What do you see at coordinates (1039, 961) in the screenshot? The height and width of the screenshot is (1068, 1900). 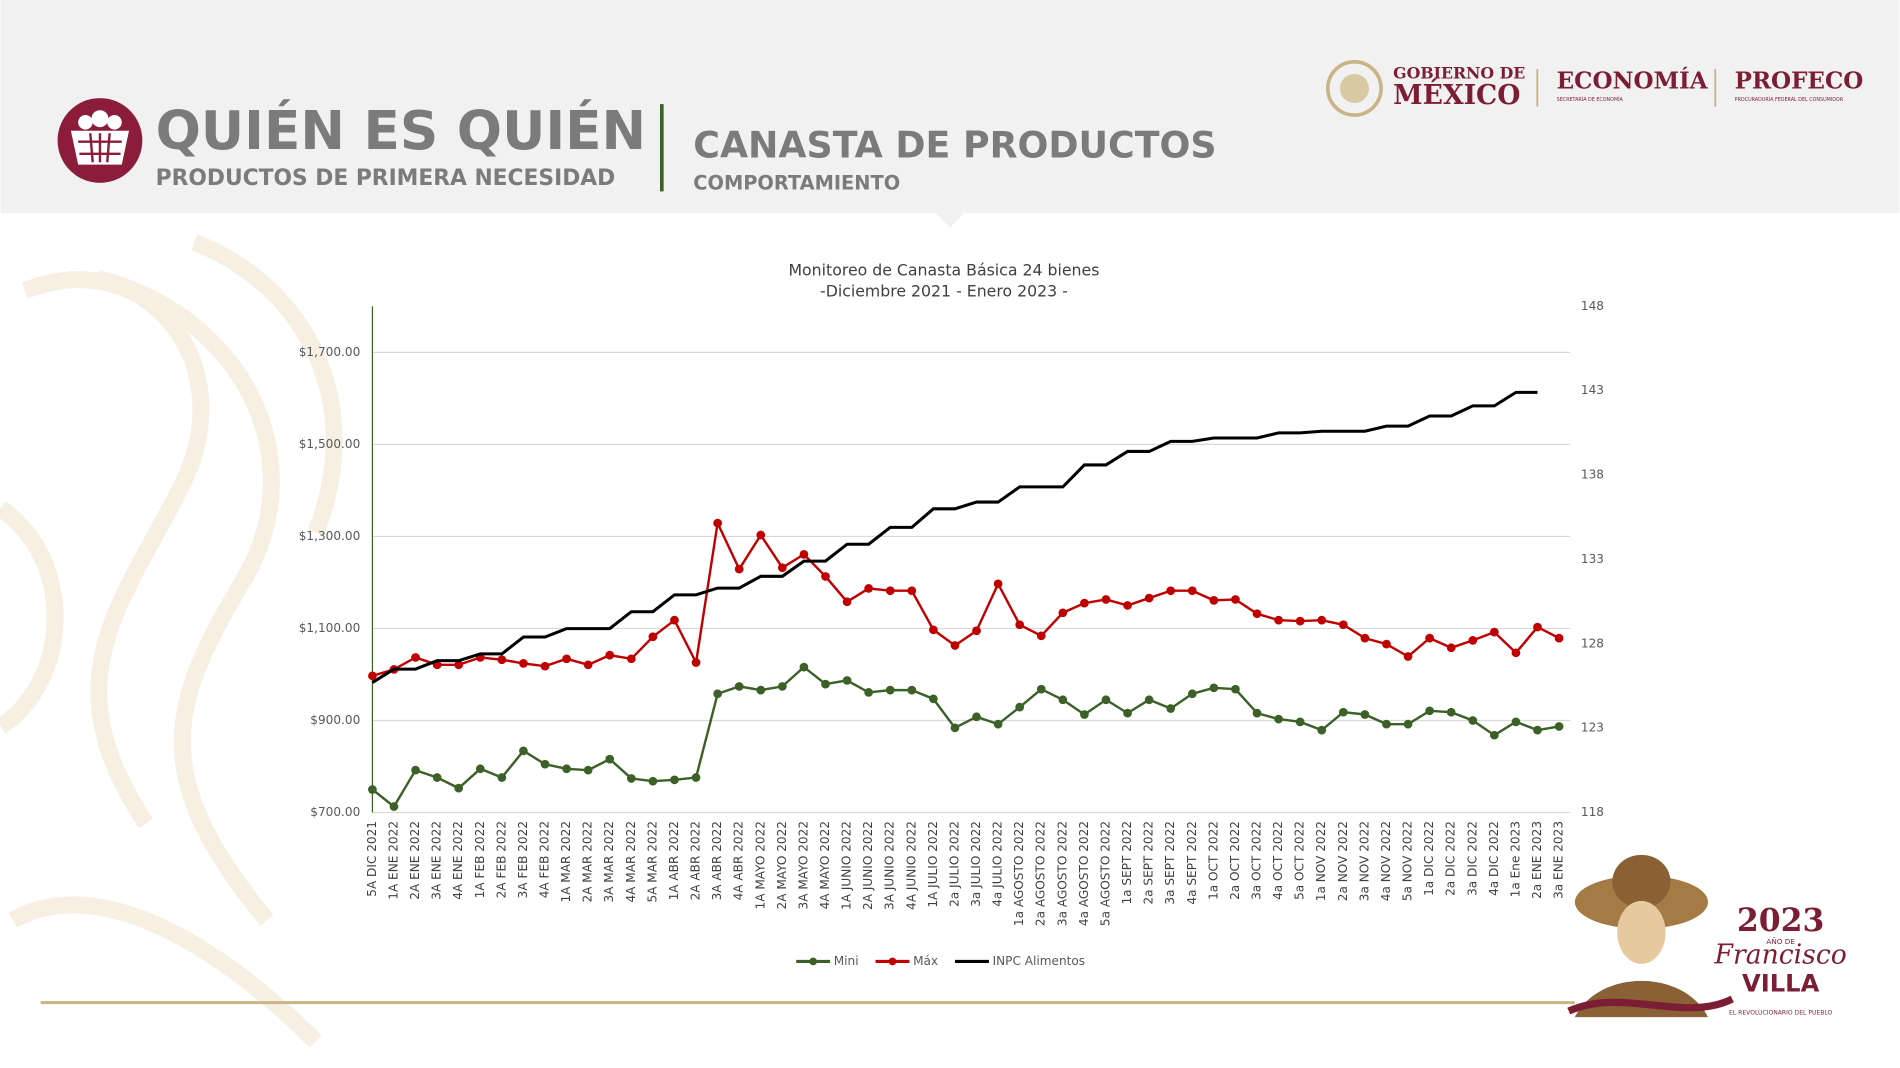 I see `legend-label: INPC Alimentos` at bounding box center [1039, 961].